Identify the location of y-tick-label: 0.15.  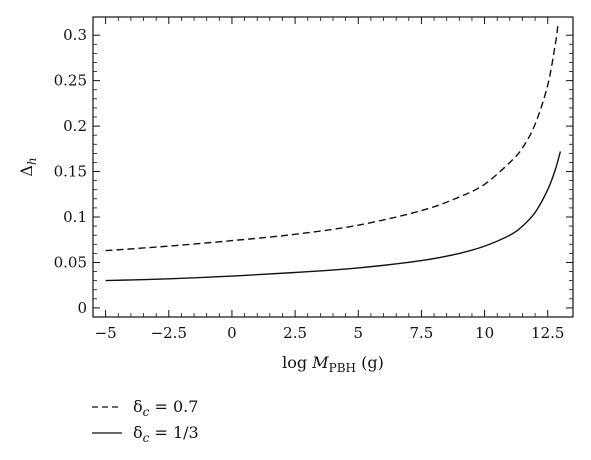
(70, 172).